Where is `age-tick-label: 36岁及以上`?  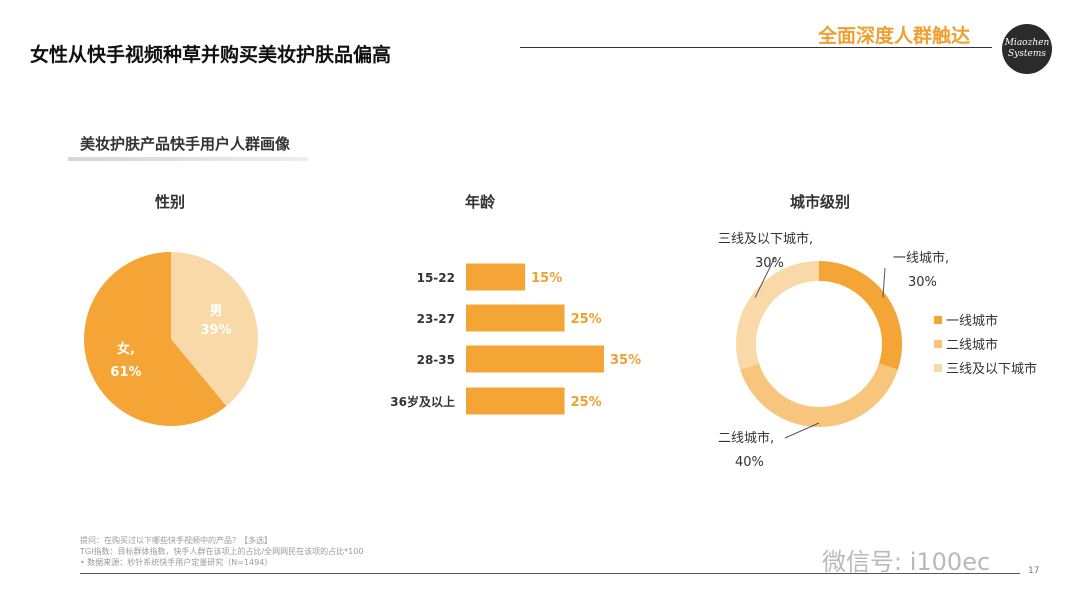
age-tick-label: 36岁及以上 is located at coordinates (422, 401).